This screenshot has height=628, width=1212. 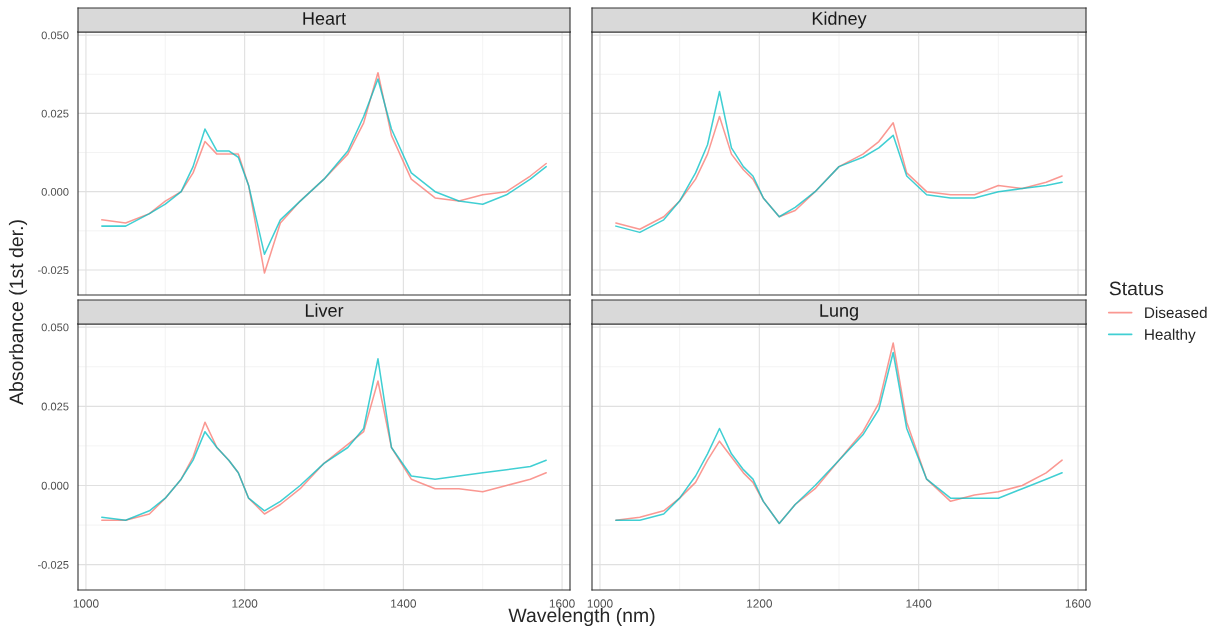 What do you see at coordinates (839, 312) in the screenshot?
I see `chart-title: Lung` at bounding box center [839, 312].